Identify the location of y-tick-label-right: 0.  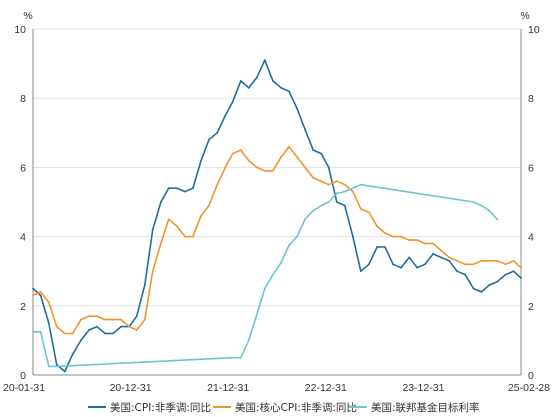
(531, 376).